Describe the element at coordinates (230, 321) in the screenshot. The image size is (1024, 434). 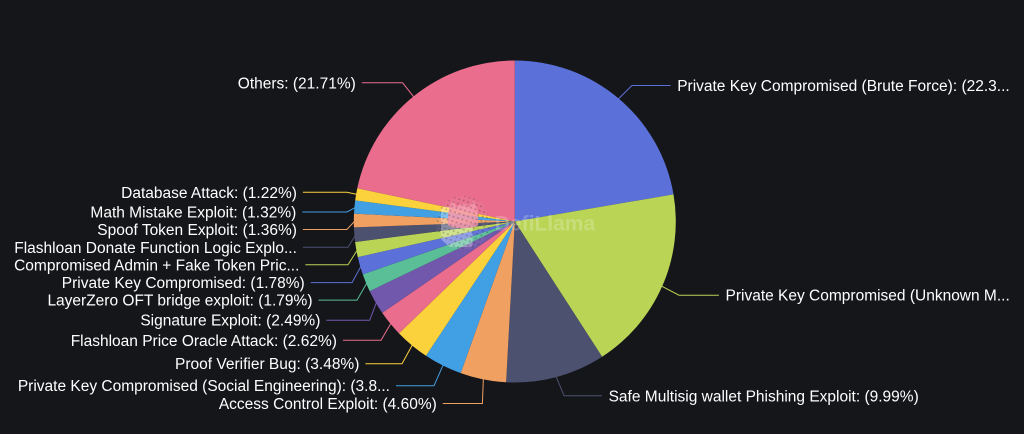
I see `svg-text: Signature Exploit: (2.49%)` at that location.